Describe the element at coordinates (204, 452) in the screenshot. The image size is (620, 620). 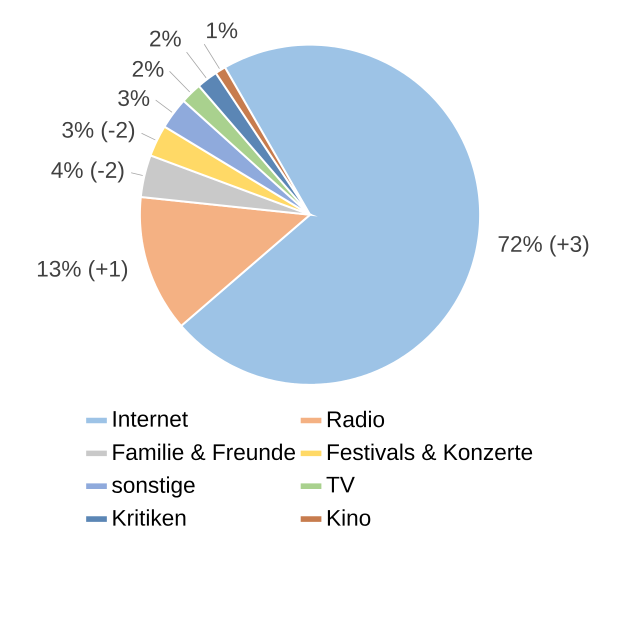
I see `legend-label: Familie & Freunde` at that location.